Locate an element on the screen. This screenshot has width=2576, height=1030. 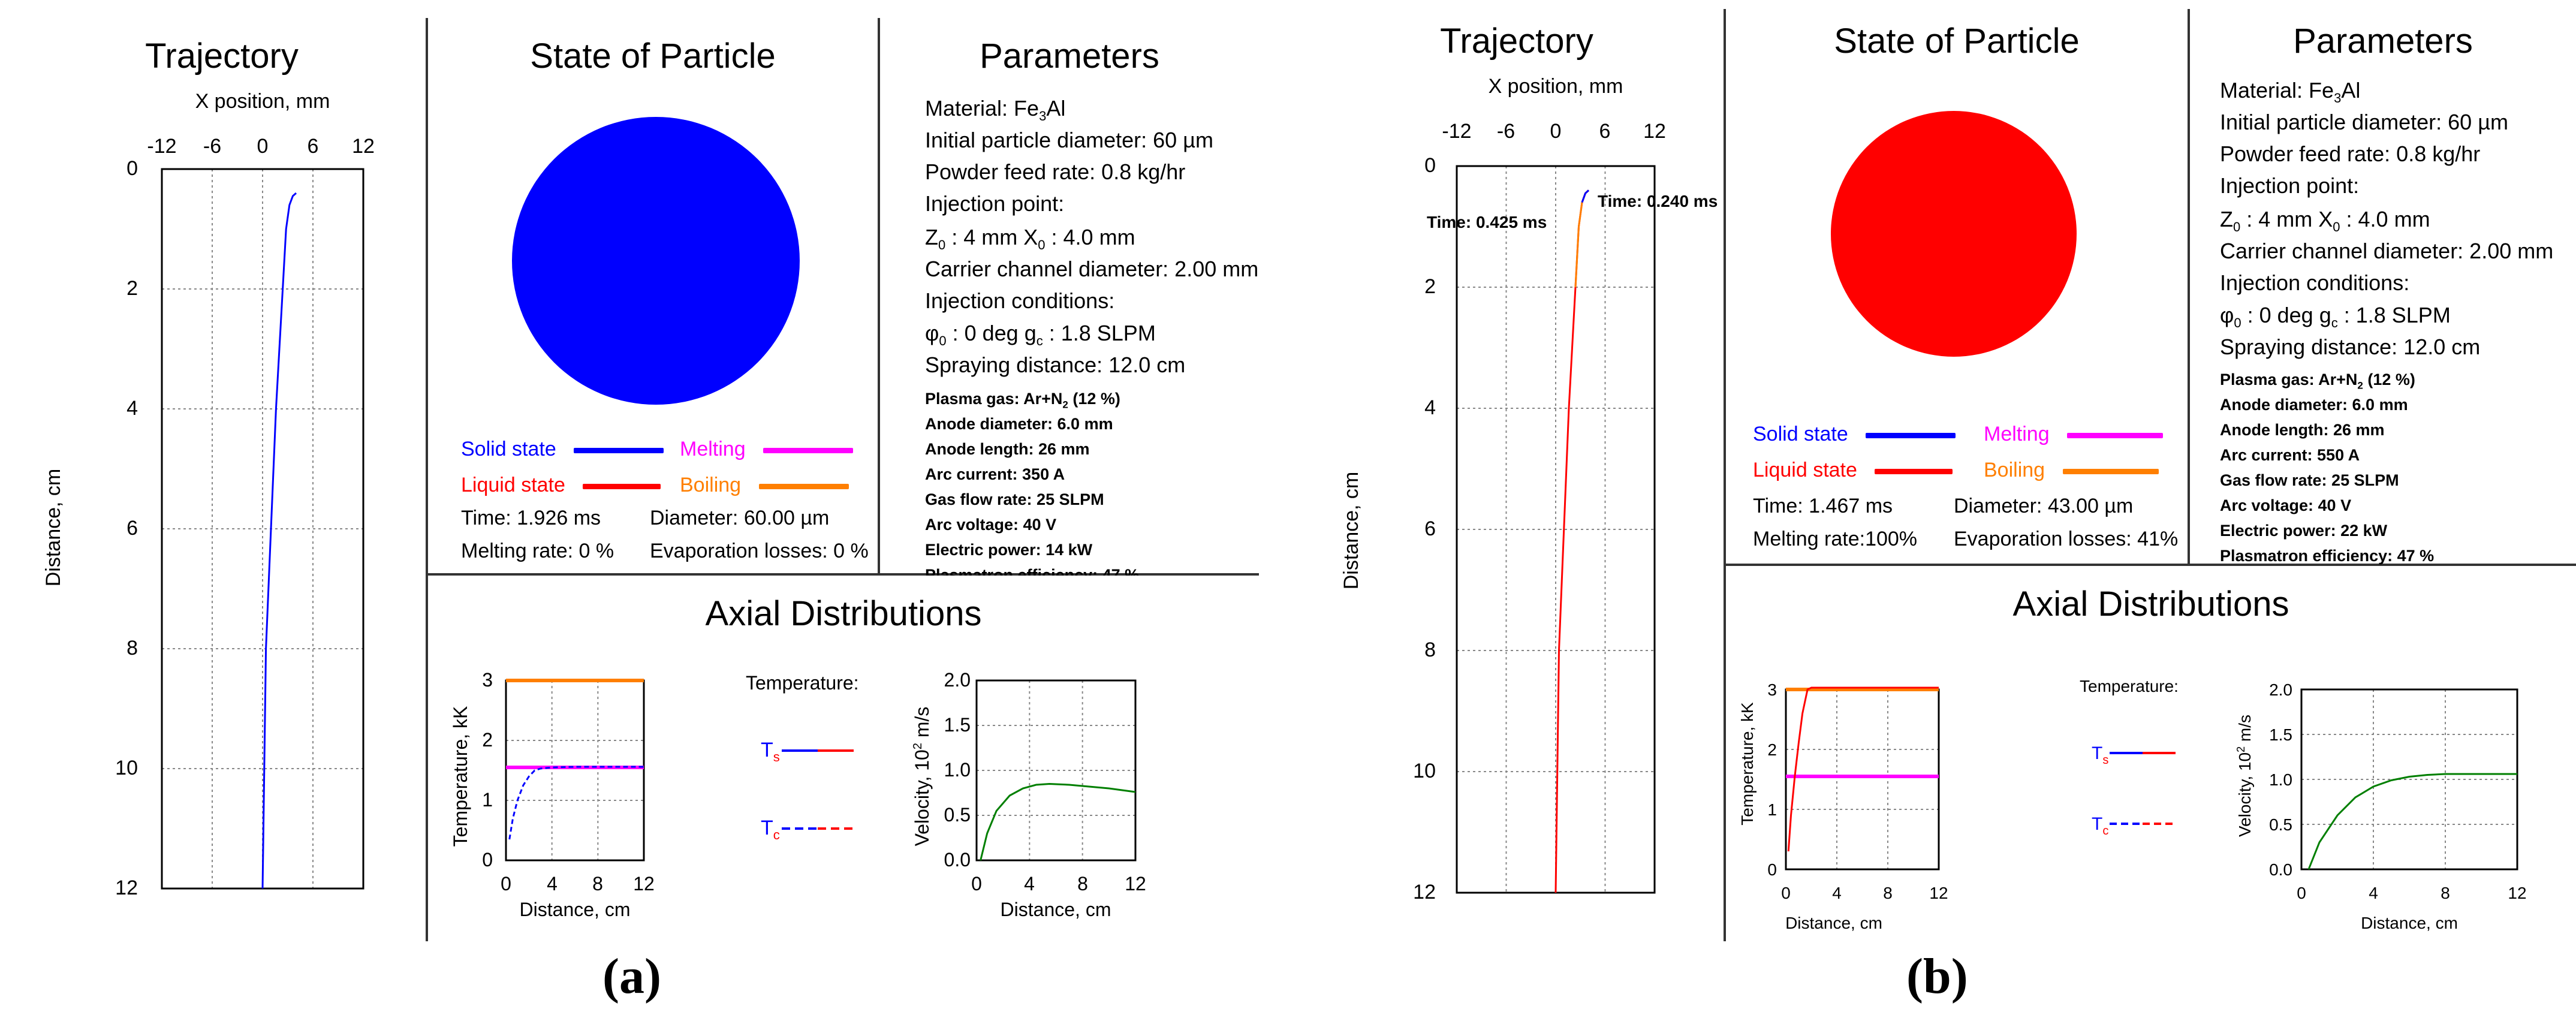
y-tick-label: 12 is located at coordinates (1424, 892).